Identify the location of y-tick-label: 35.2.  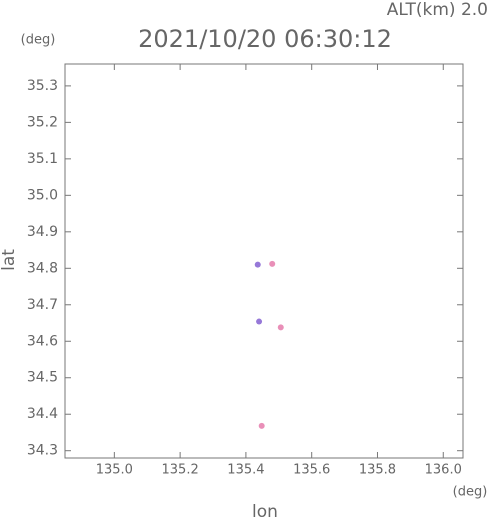
(42, 122).